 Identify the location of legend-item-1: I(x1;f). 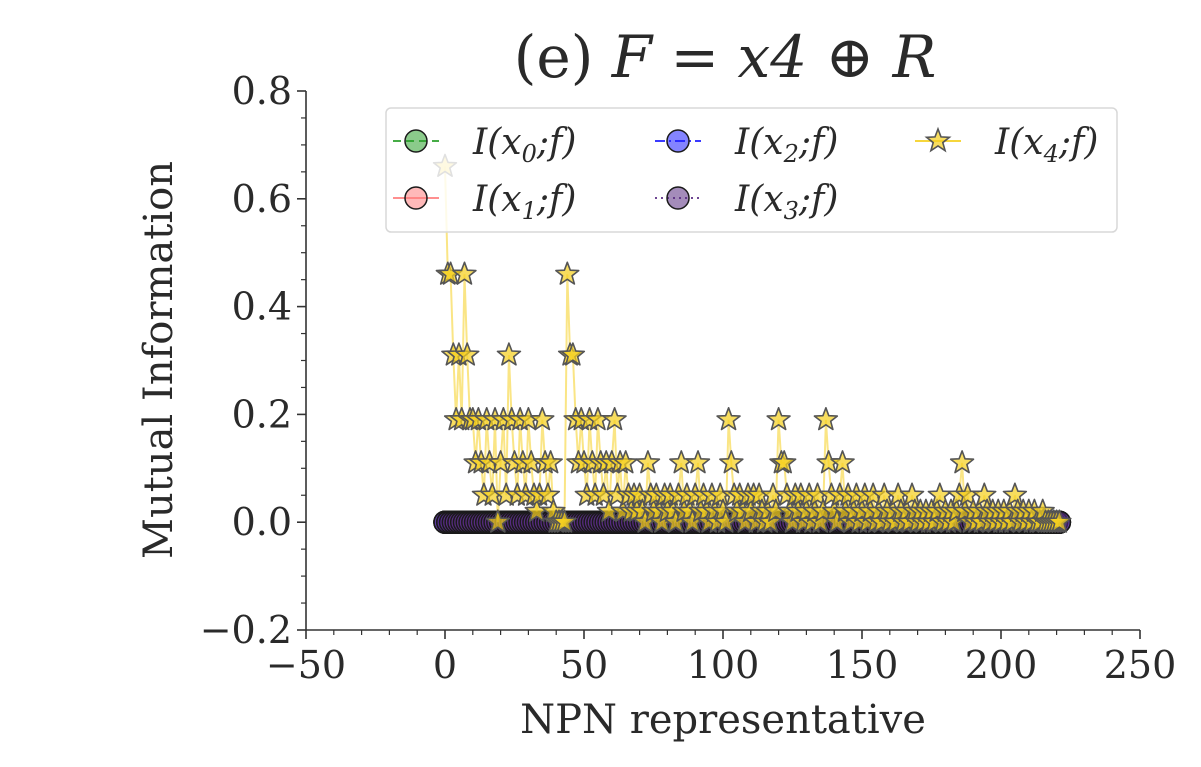
(484, 202).